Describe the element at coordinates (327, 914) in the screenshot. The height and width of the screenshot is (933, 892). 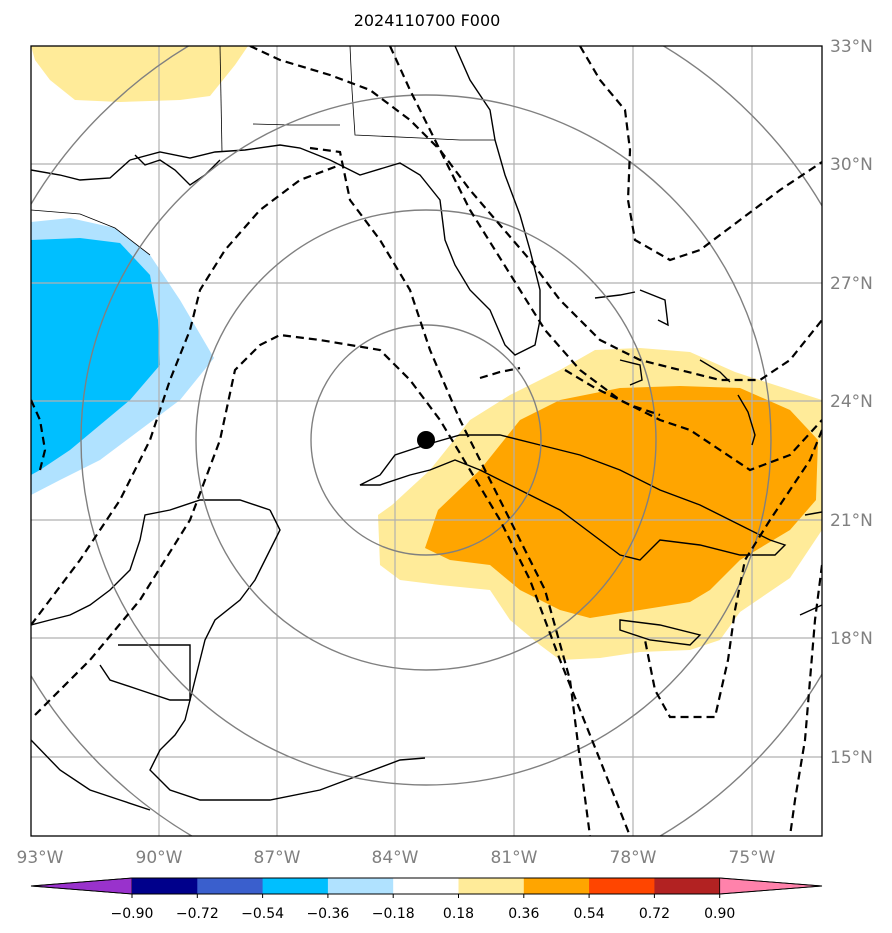
I see `colorbar-tick-label: −0.36` at that location.